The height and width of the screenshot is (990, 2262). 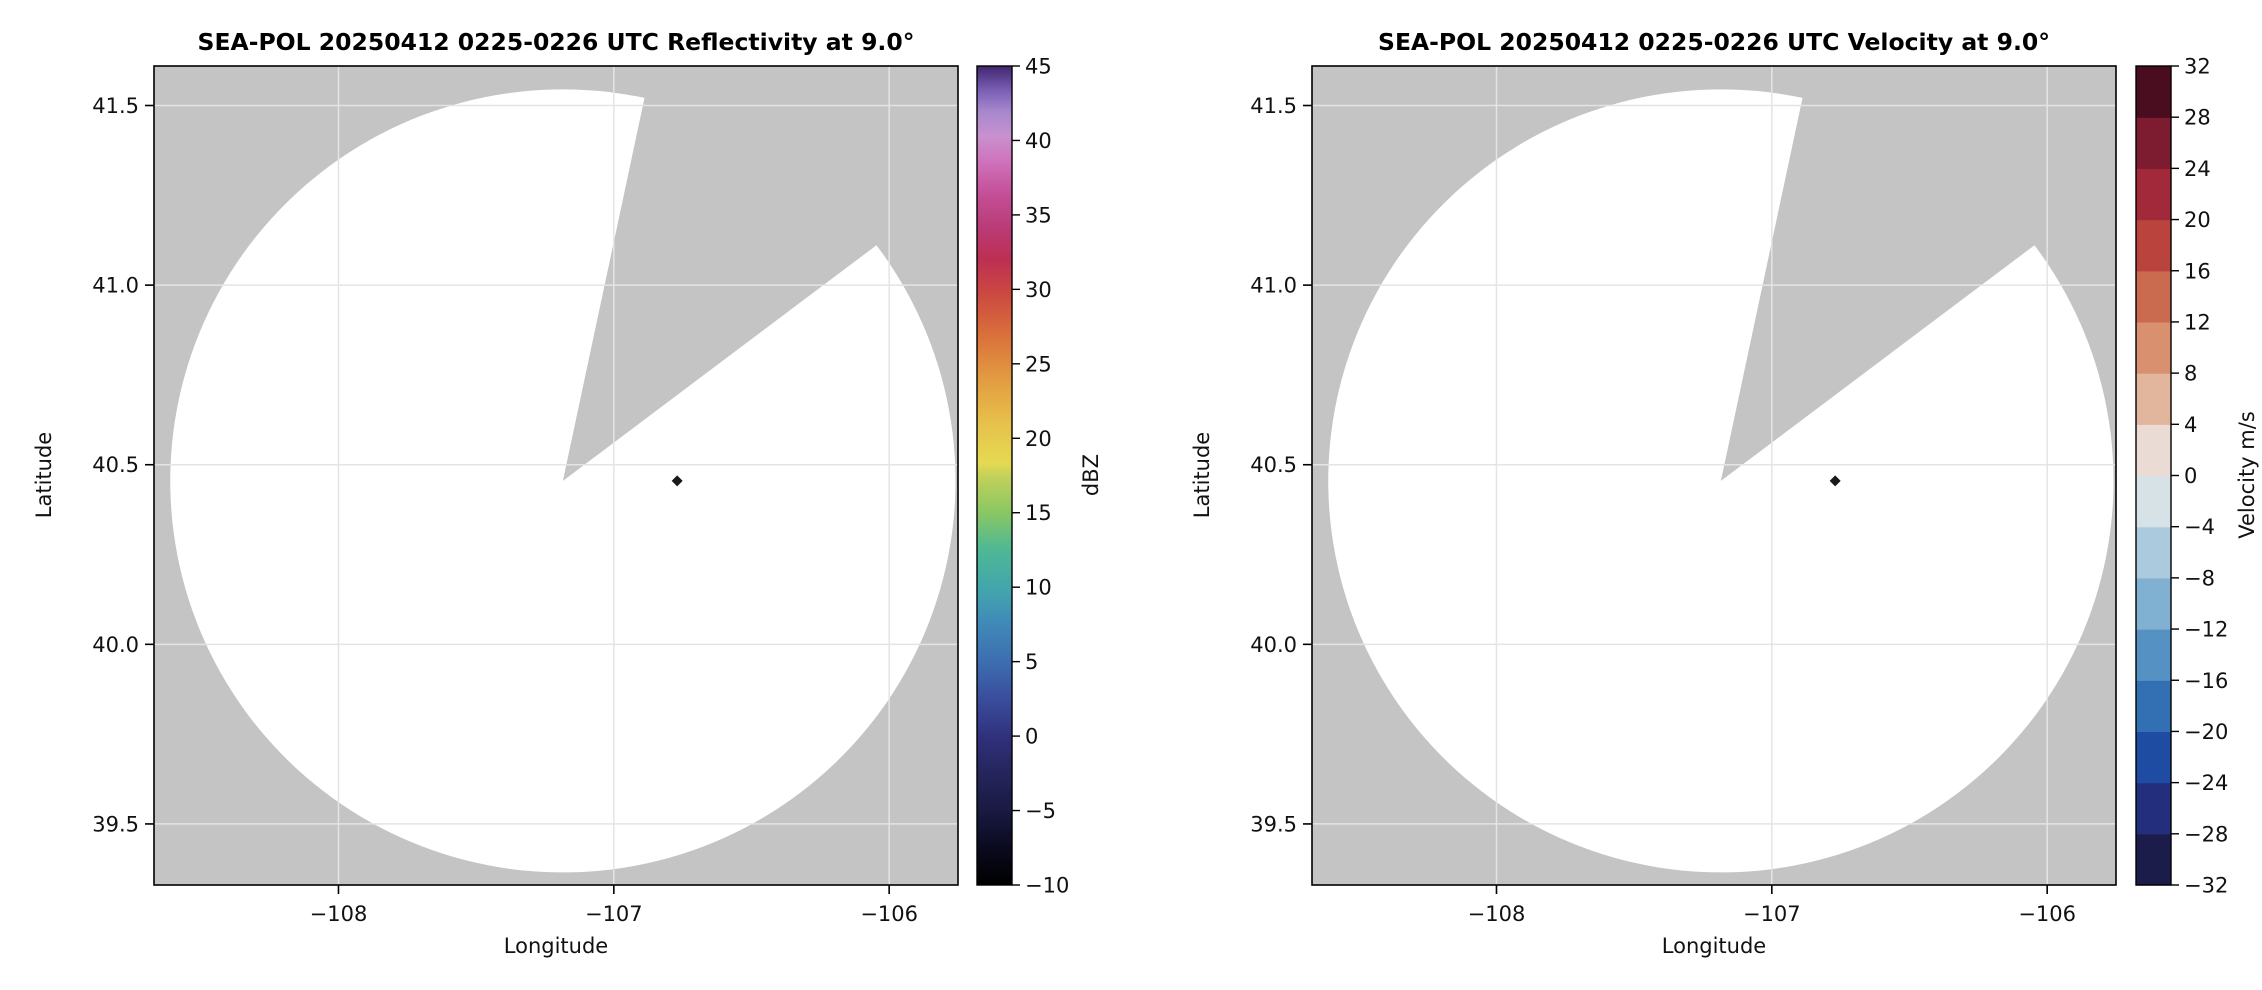 What do you see at coordinates (339, 914) in the screenshot?
I see `reflectivity-x-tick-label: −108` at bounding box center [339, 914].